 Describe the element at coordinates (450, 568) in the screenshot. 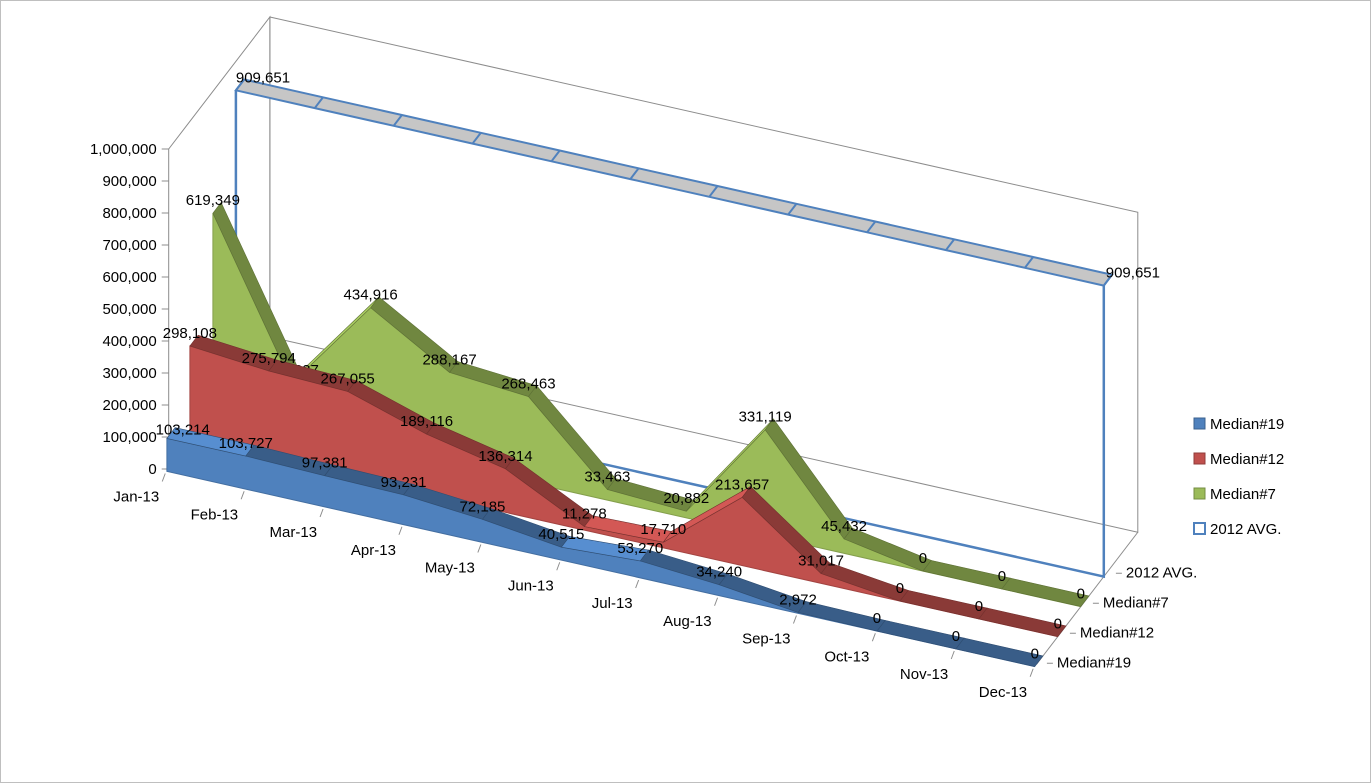

I see `x-tick-label: May-13` at that location.